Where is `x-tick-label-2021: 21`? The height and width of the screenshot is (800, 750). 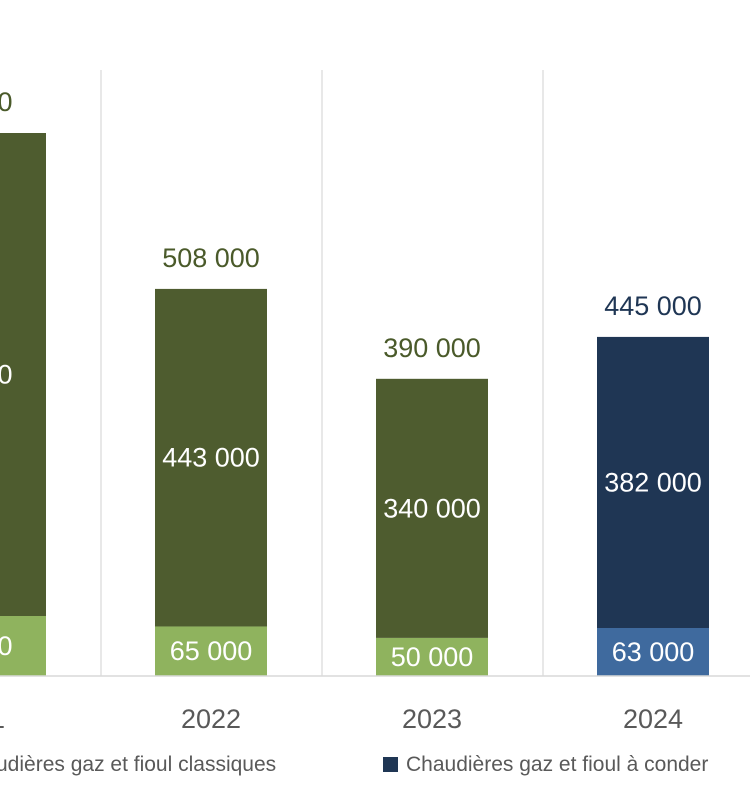
x-tick-label-2021: 21 is located at coordinates (2, 719).